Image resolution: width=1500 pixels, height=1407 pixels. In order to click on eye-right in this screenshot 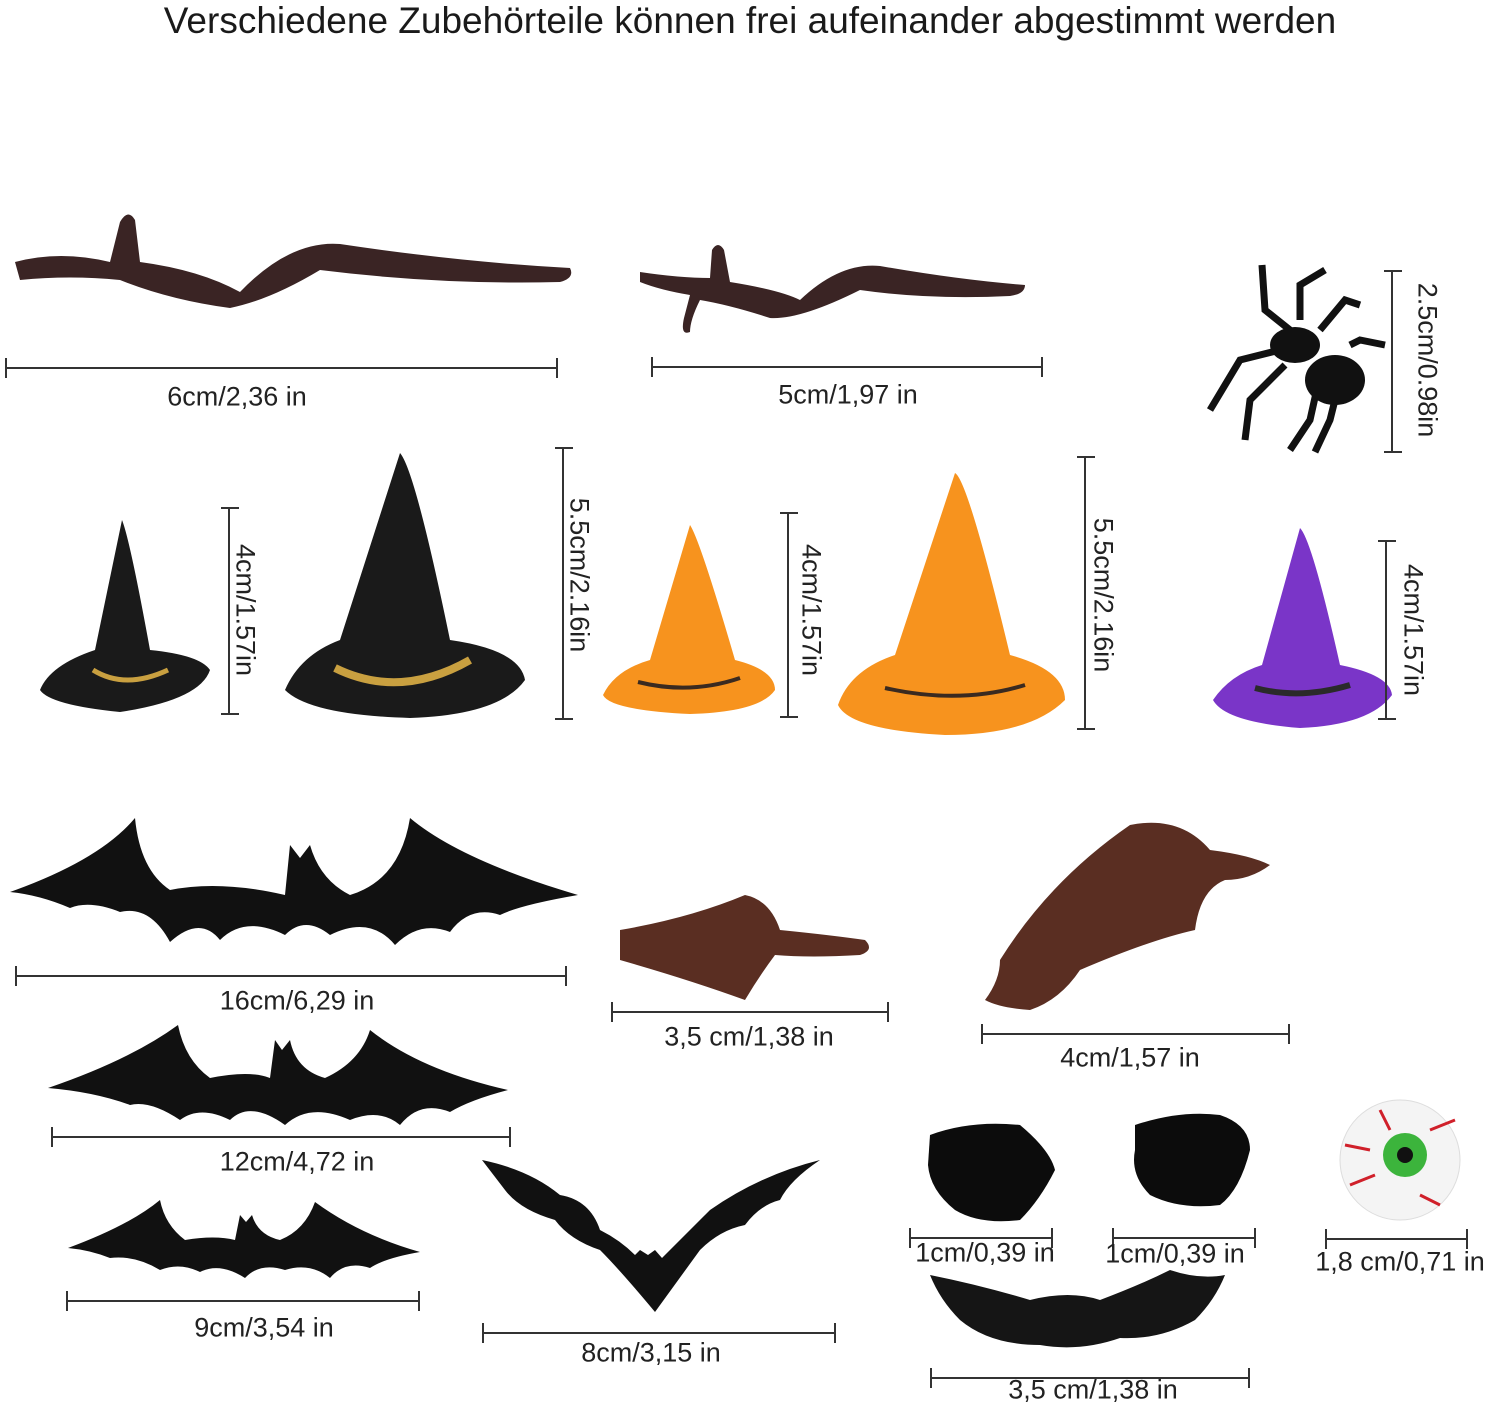, I will do `click(1192, 1160)`.